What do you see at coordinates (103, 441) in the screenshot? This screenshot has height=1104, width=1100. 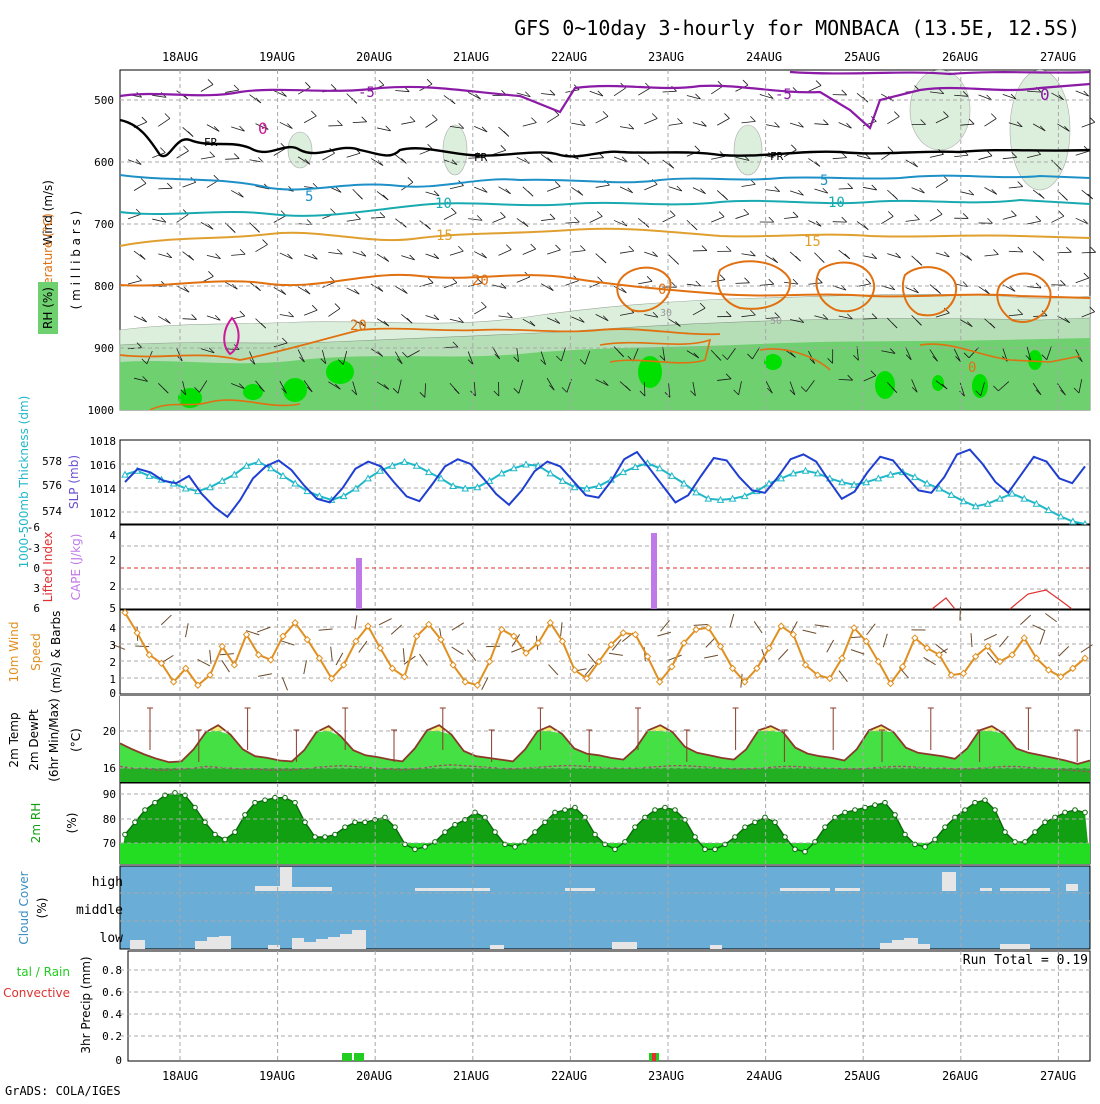 I see `slp-tick: 1018` at bounding box center [103, 441].